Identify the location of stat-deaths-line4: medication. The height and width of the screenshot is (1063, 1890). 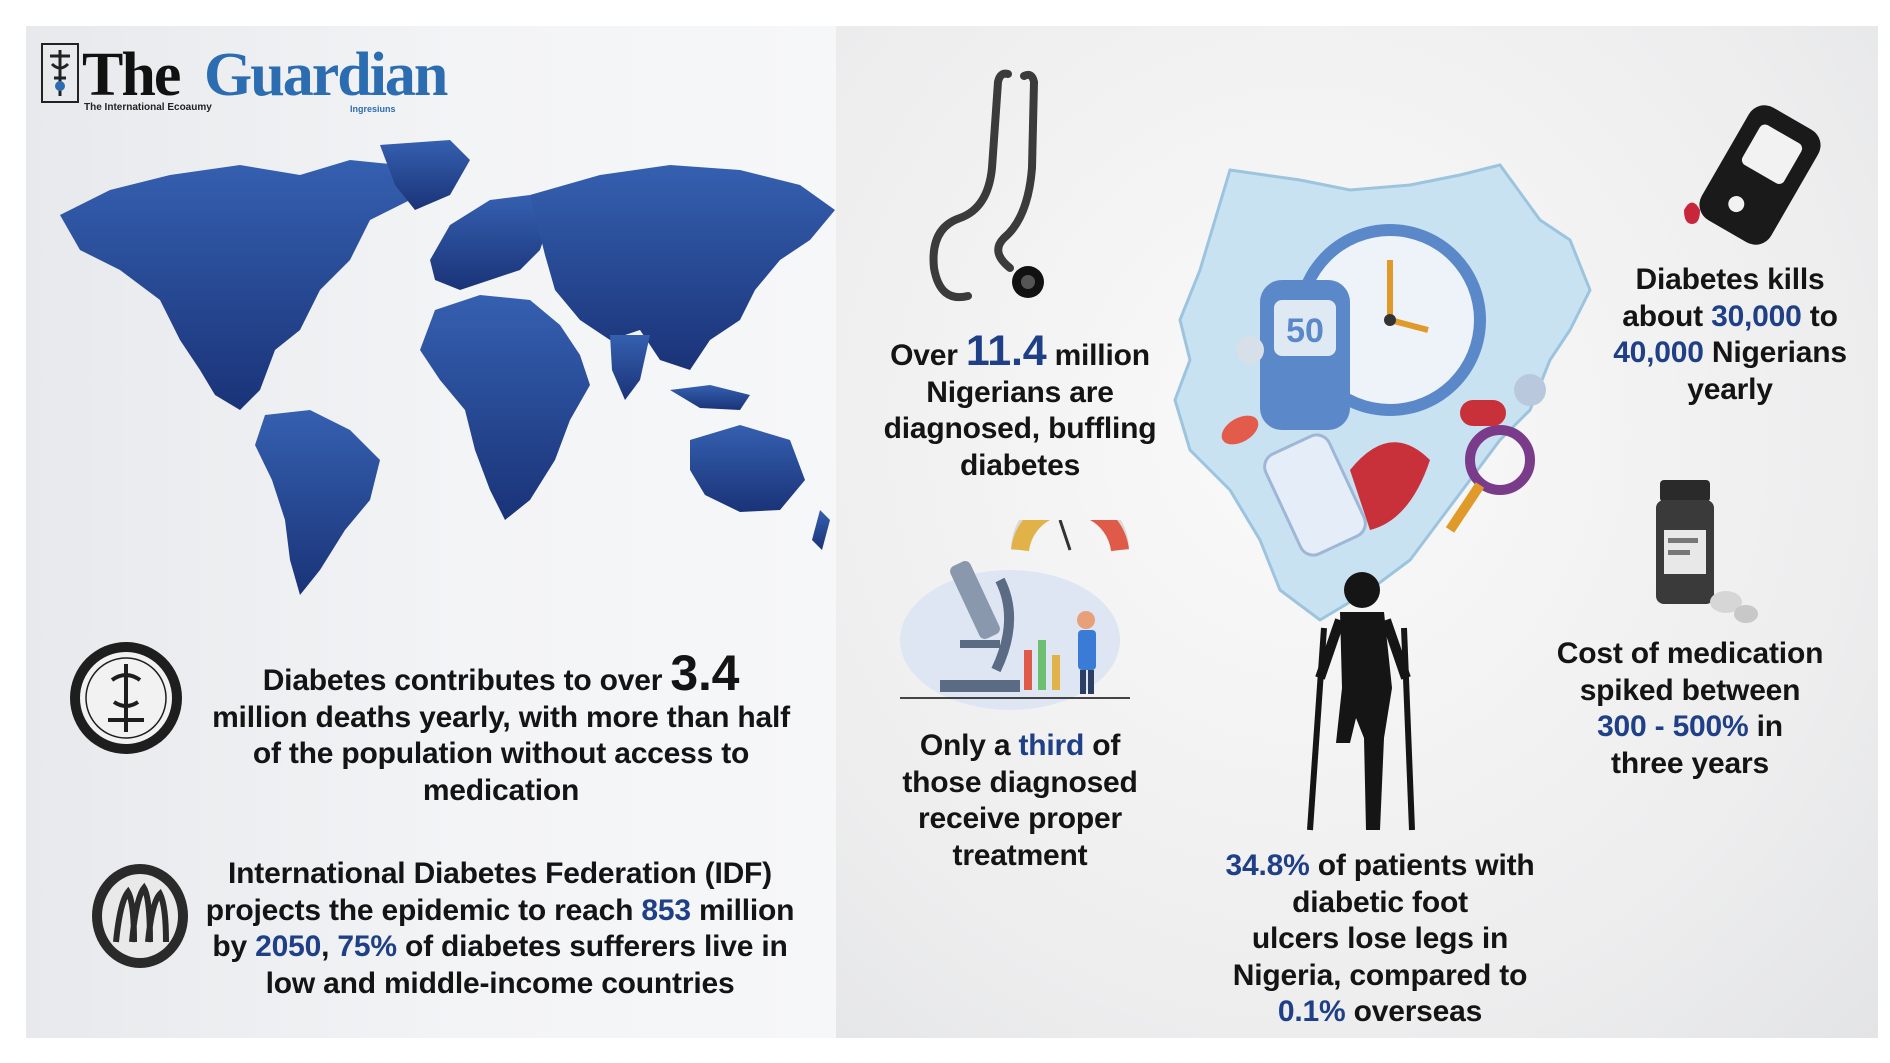
(501, 790).